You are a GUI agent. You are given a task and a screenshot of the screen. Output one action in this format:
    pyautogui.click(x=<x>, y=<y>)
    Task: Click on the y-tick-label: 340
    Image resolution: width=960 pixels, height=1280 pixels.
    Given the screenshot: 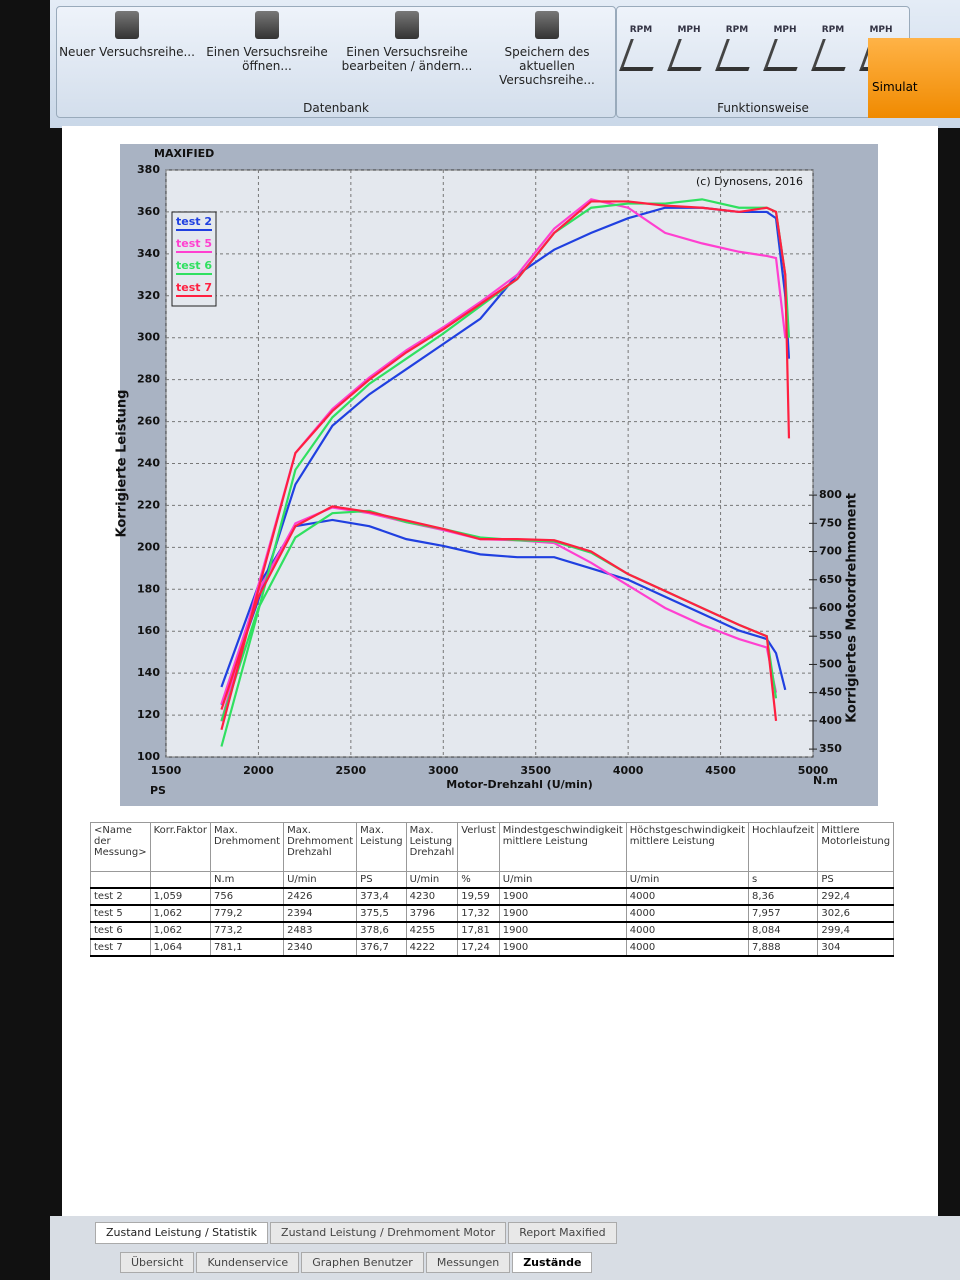 What is the action you would take?
    pyautogui.click(x=148, y=253)
    